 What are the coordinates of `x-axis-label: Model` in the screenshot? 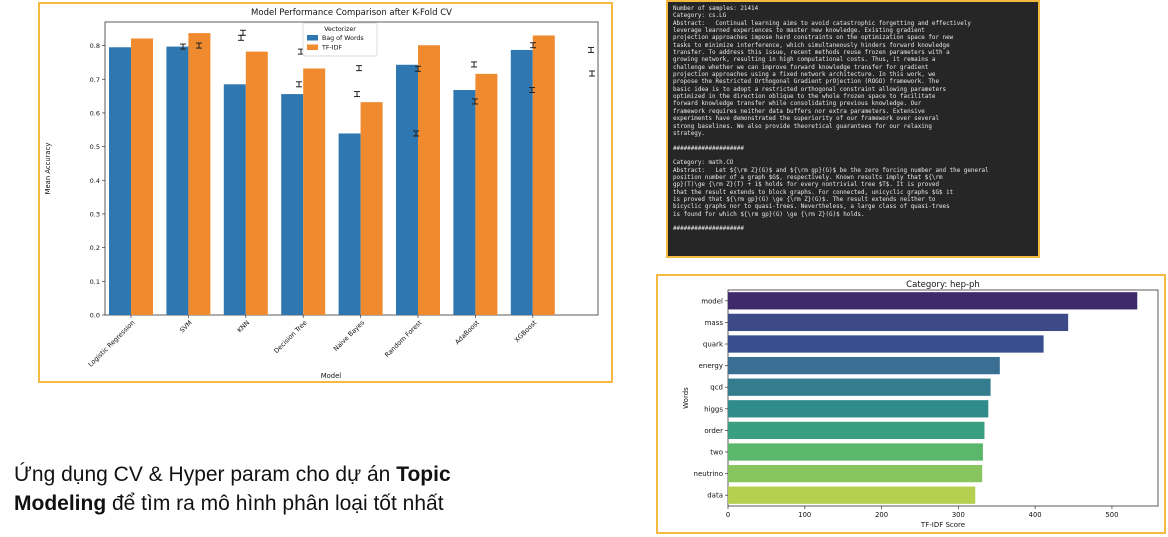 It's located at (331, 376).